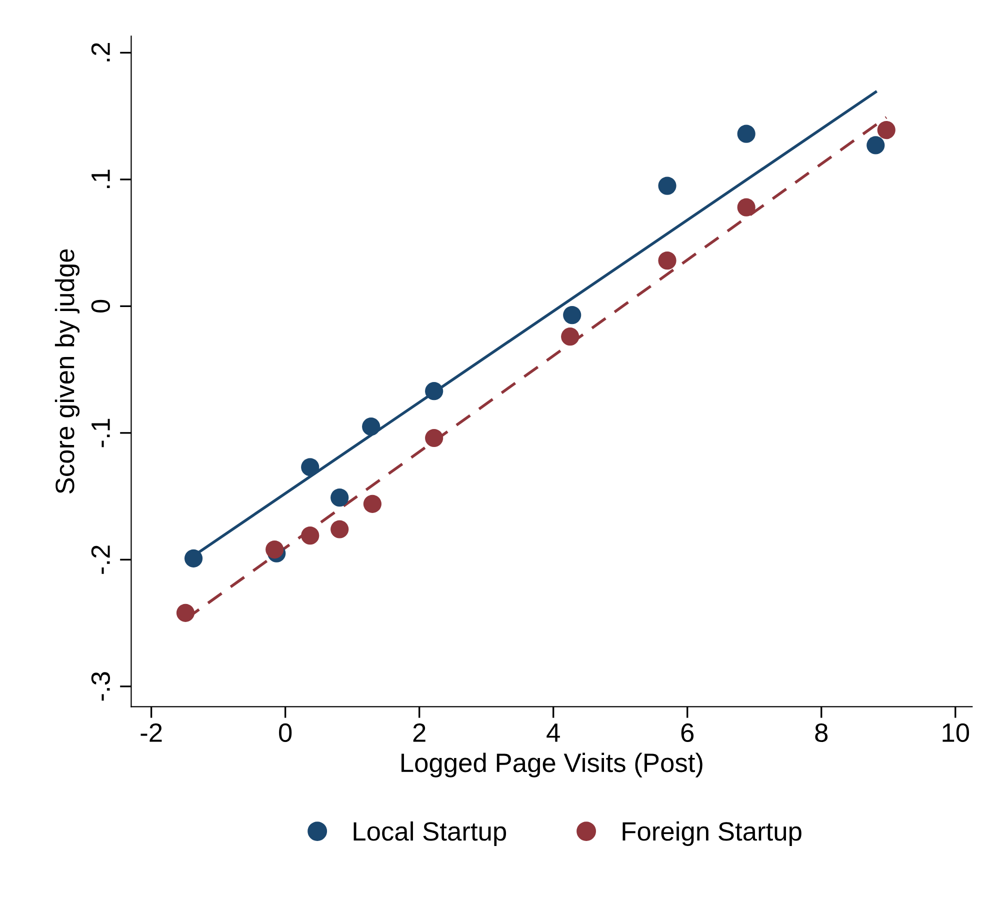 This screenshot has height=906, width=994. I want to click on y-tick-label: .1, so click(101, 179).